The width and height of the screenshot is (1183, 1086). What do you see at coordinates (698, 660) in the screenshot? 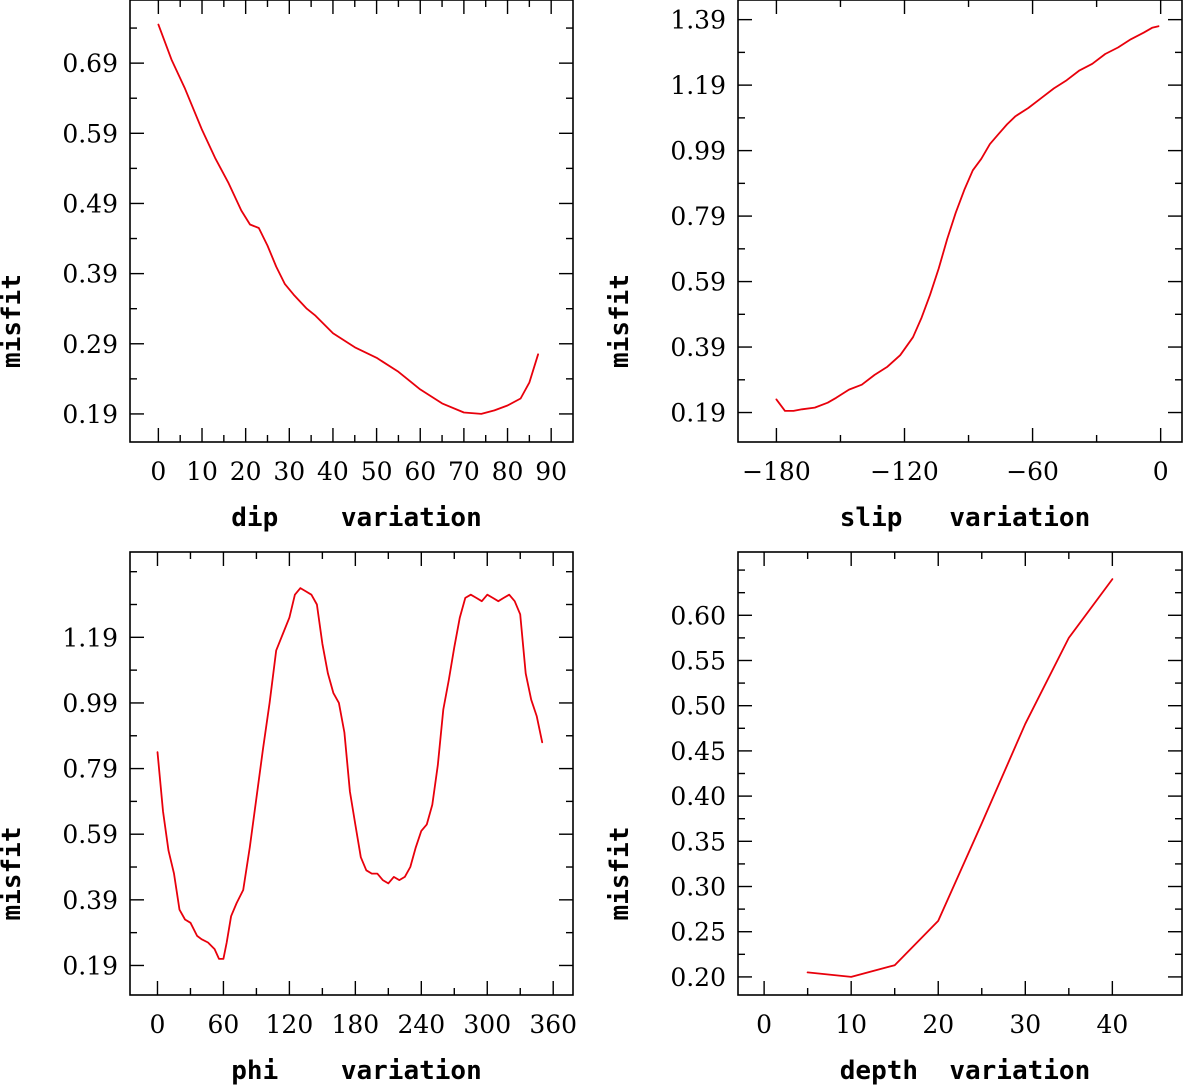
I see `y-tick-label: 0.55` at bounding box center [698, 660].